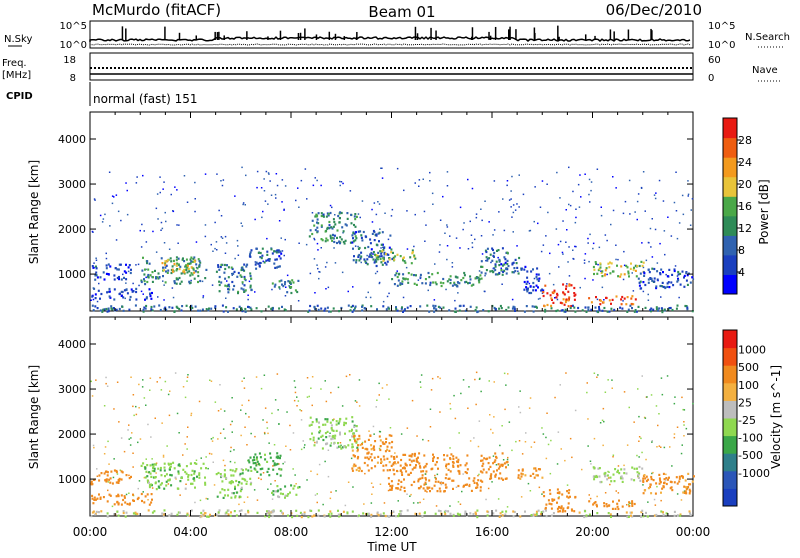 Image resolution: width=800 pixels, height=558 pixels. Describe the element at coordinates (401, 12) in the screenshot. I see `beam-title: Beam 01` at that location.